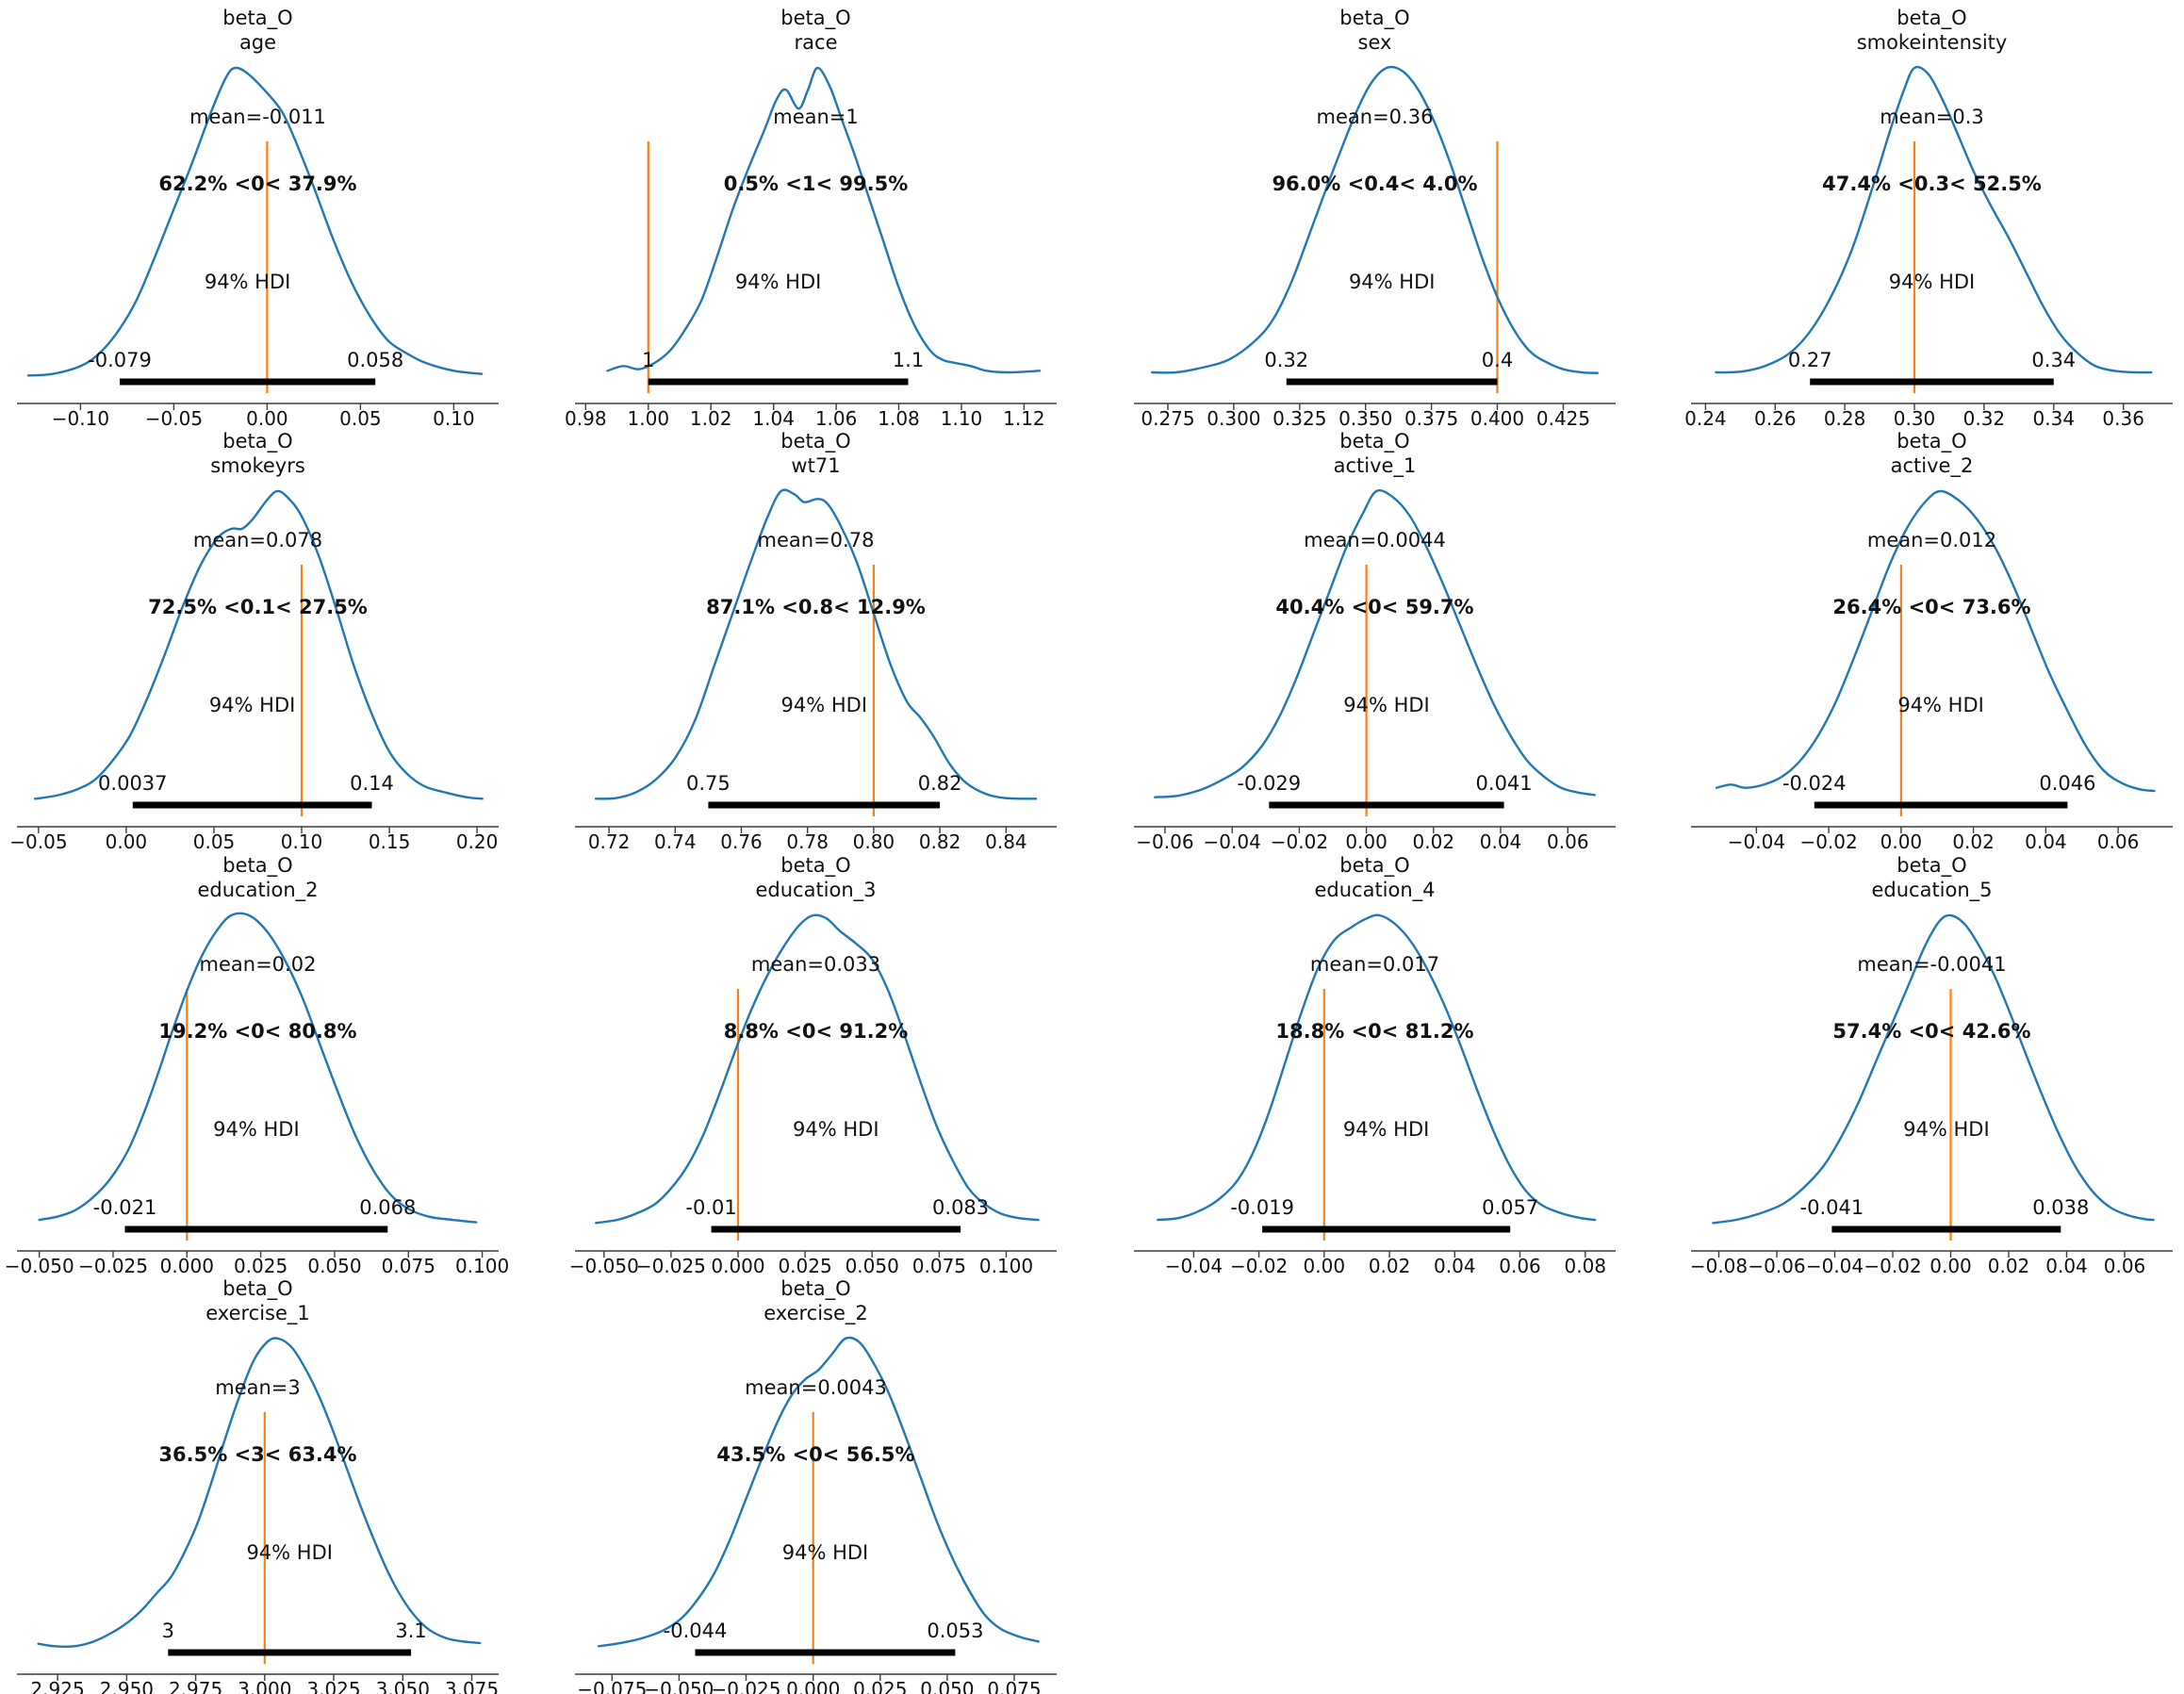 The width and height of the screenshot is (2184, 1694). What do you see at coordinates (472, 1686) in the screenshot?
I see `x-tick-label: 3.075` at bounding box center [472, 1686].